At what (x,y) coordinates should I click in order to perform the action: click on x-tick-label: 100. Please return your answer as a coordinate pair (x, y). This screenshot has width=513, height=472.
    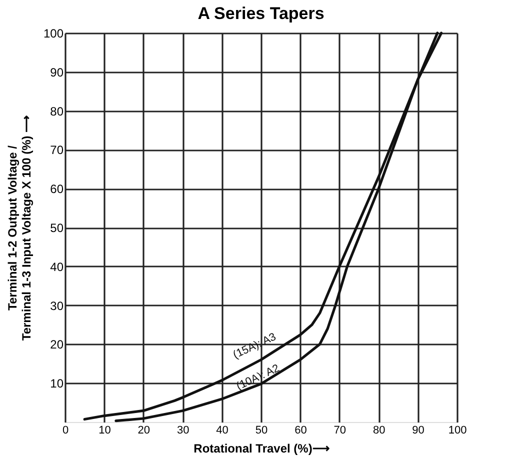
    Looking at the image, I should click on (457, 430).